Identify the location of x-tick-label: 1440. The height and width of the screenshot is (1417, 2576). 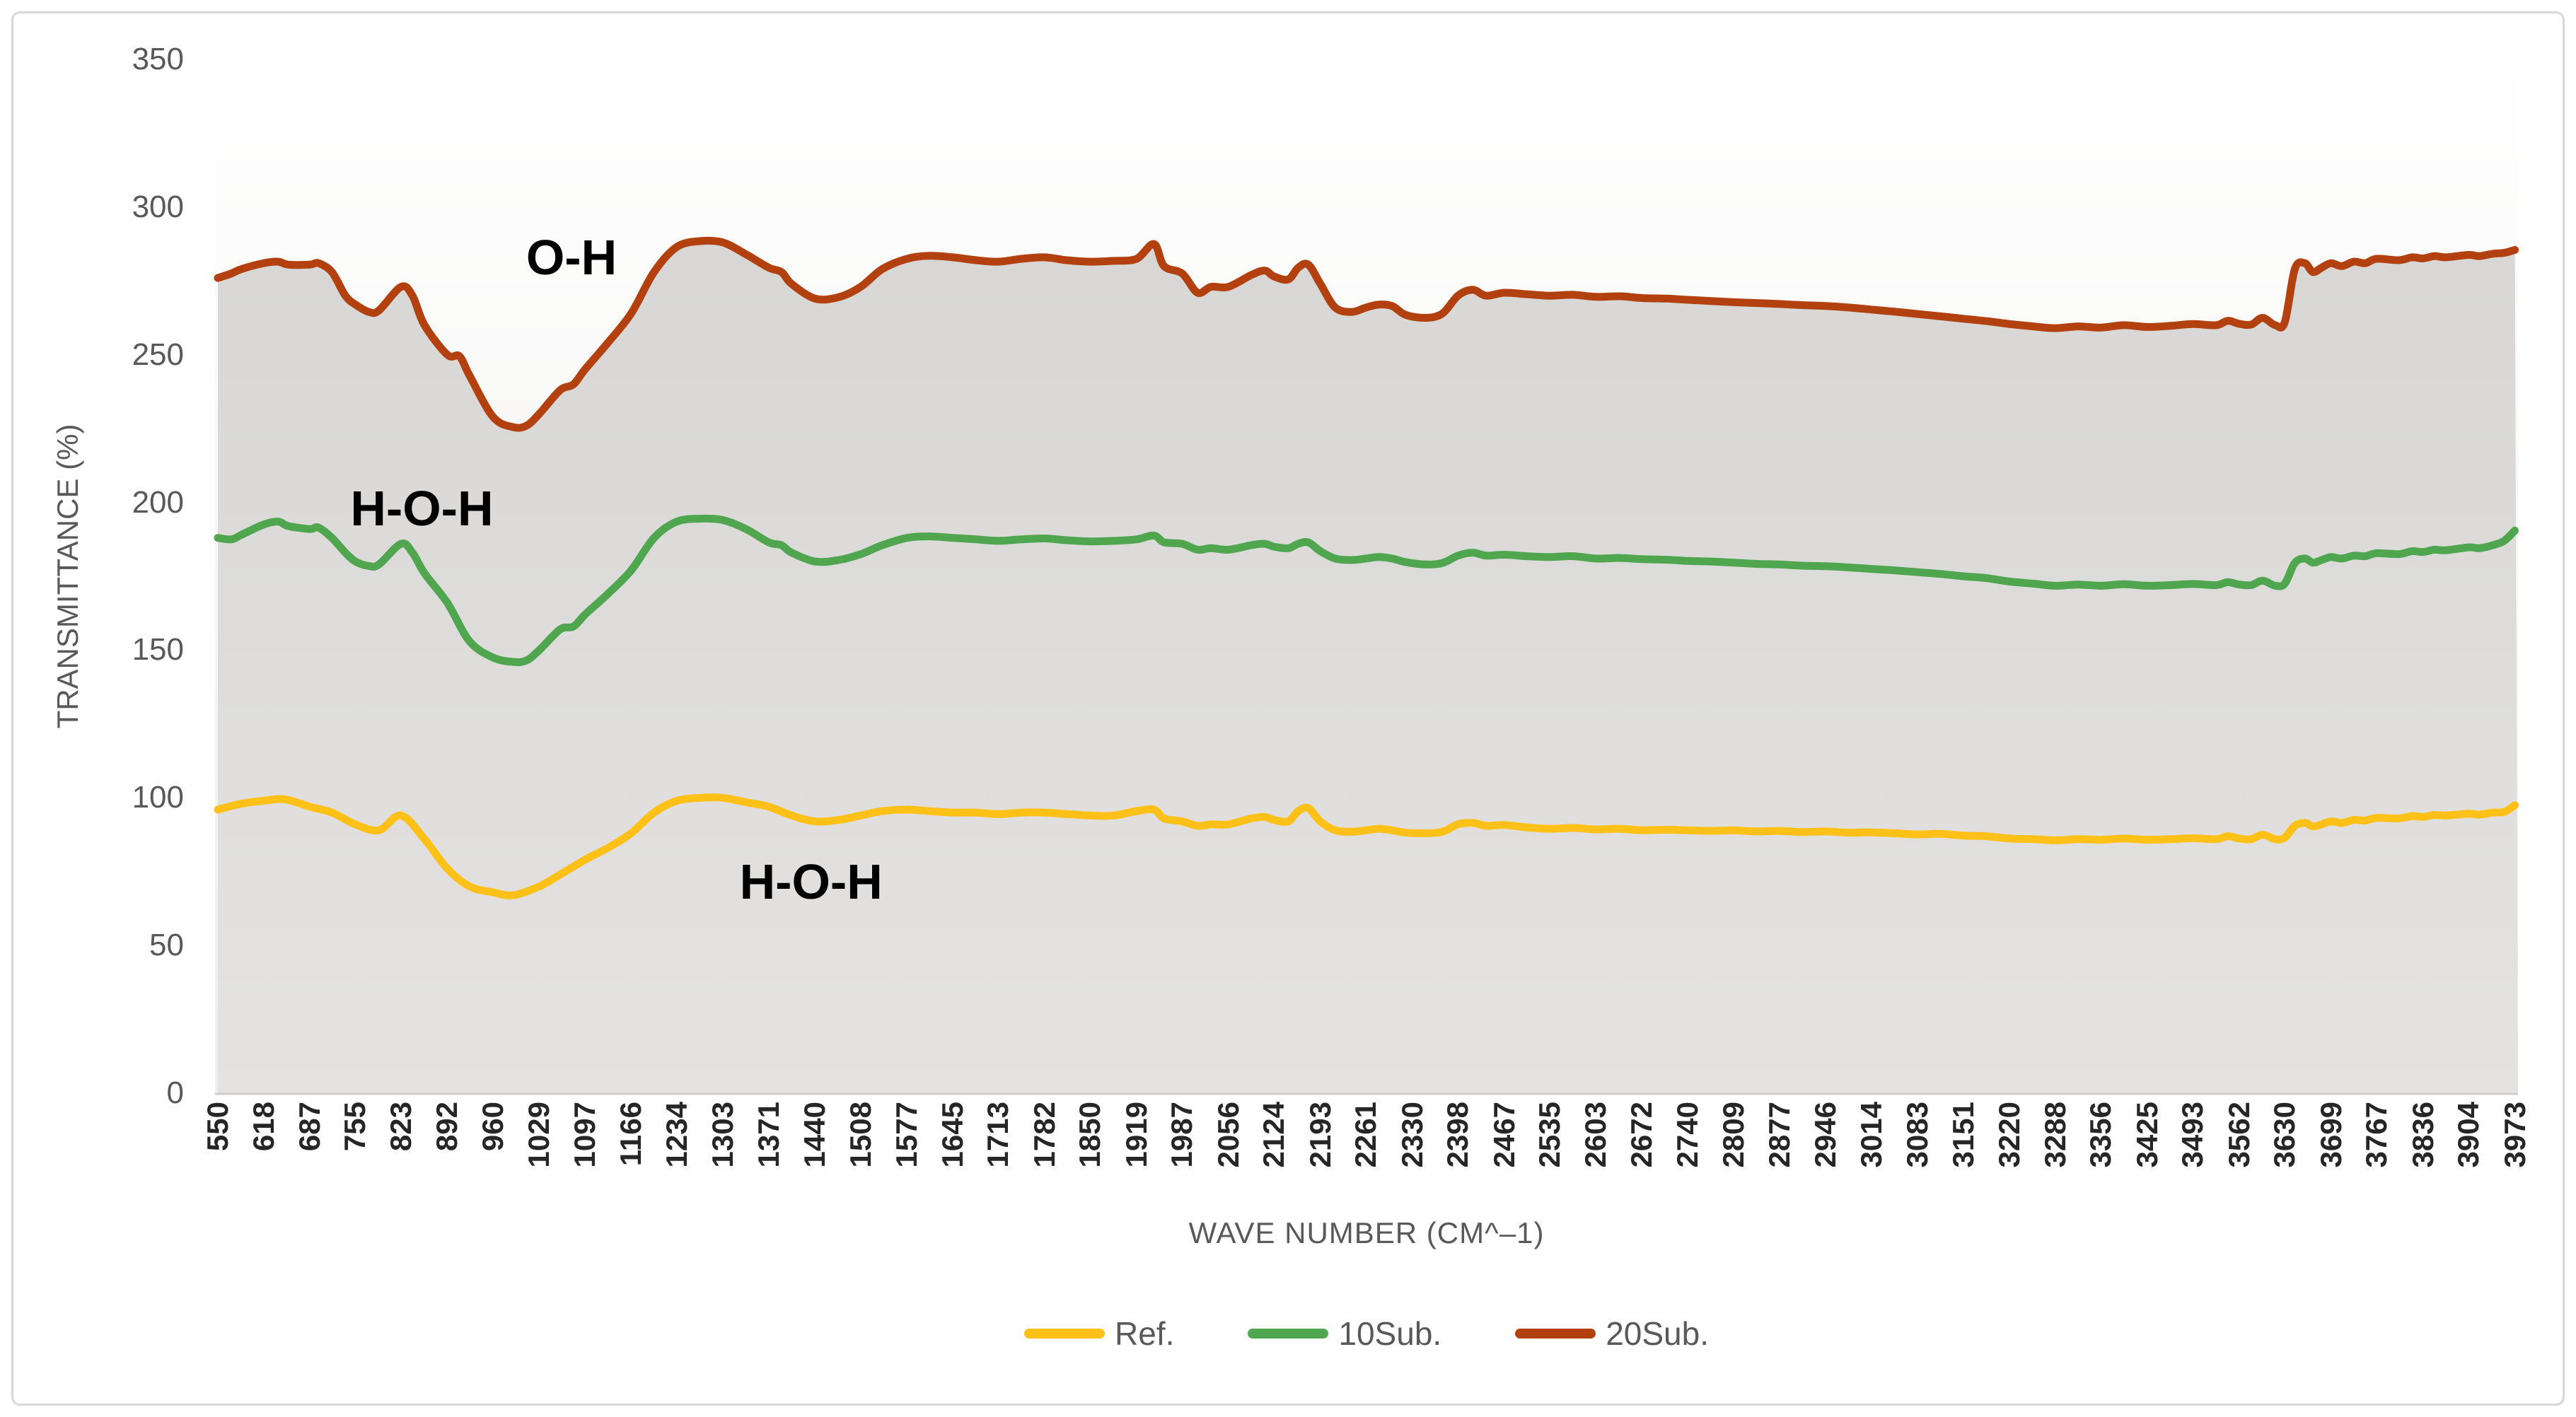
(815, 1135).